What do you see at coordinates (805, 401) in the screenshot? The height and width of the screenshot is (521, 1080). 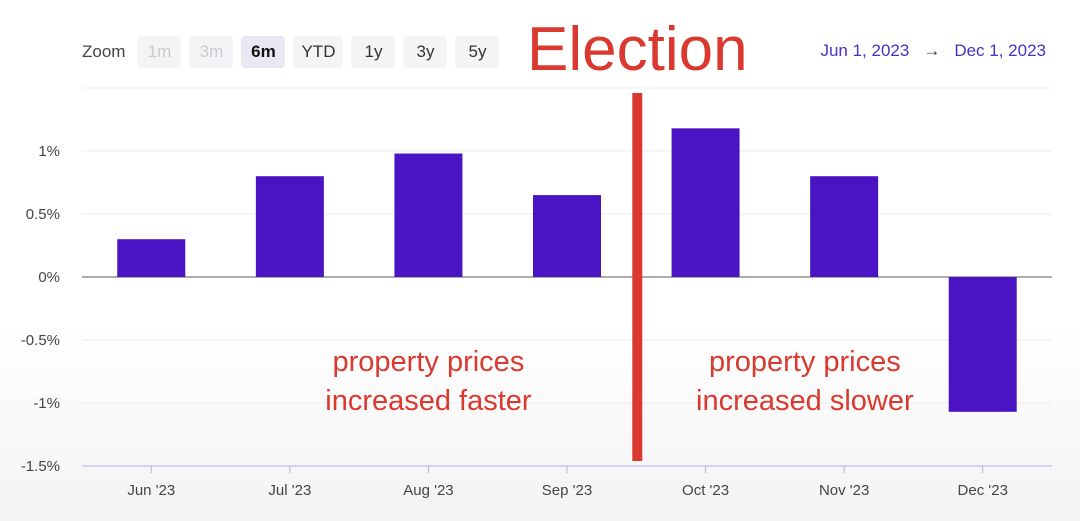 I see `annotation-text: increased slower` at bounding box center [805, 401].